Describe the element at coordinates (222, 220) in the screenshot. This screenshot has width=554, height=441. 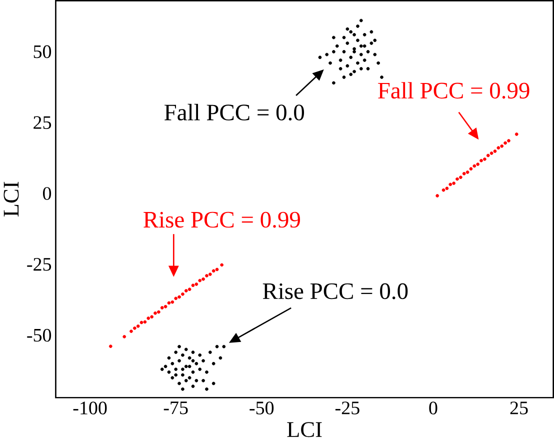
I see `annotation: Rise PCC = 0.99` at that location.